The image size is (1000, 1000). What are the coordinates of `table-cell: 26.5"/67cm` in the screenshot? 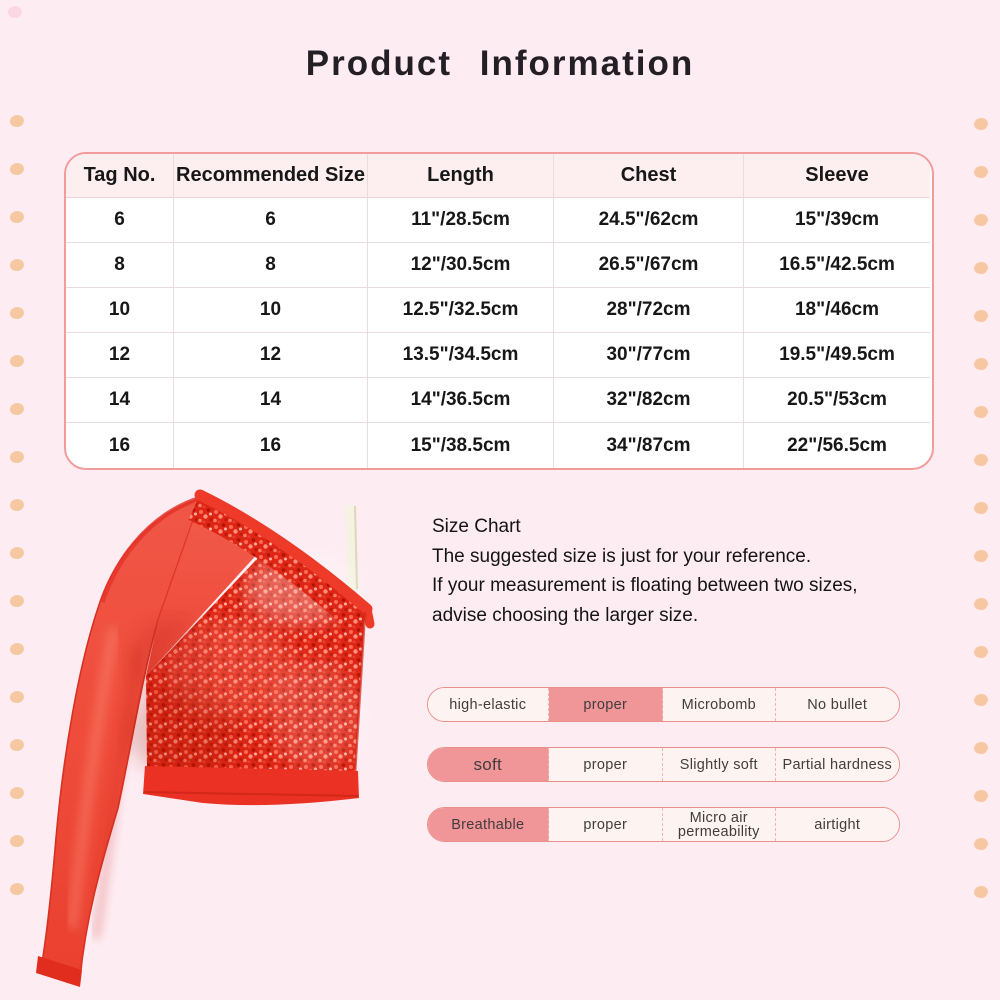 It's located at (649, 265).